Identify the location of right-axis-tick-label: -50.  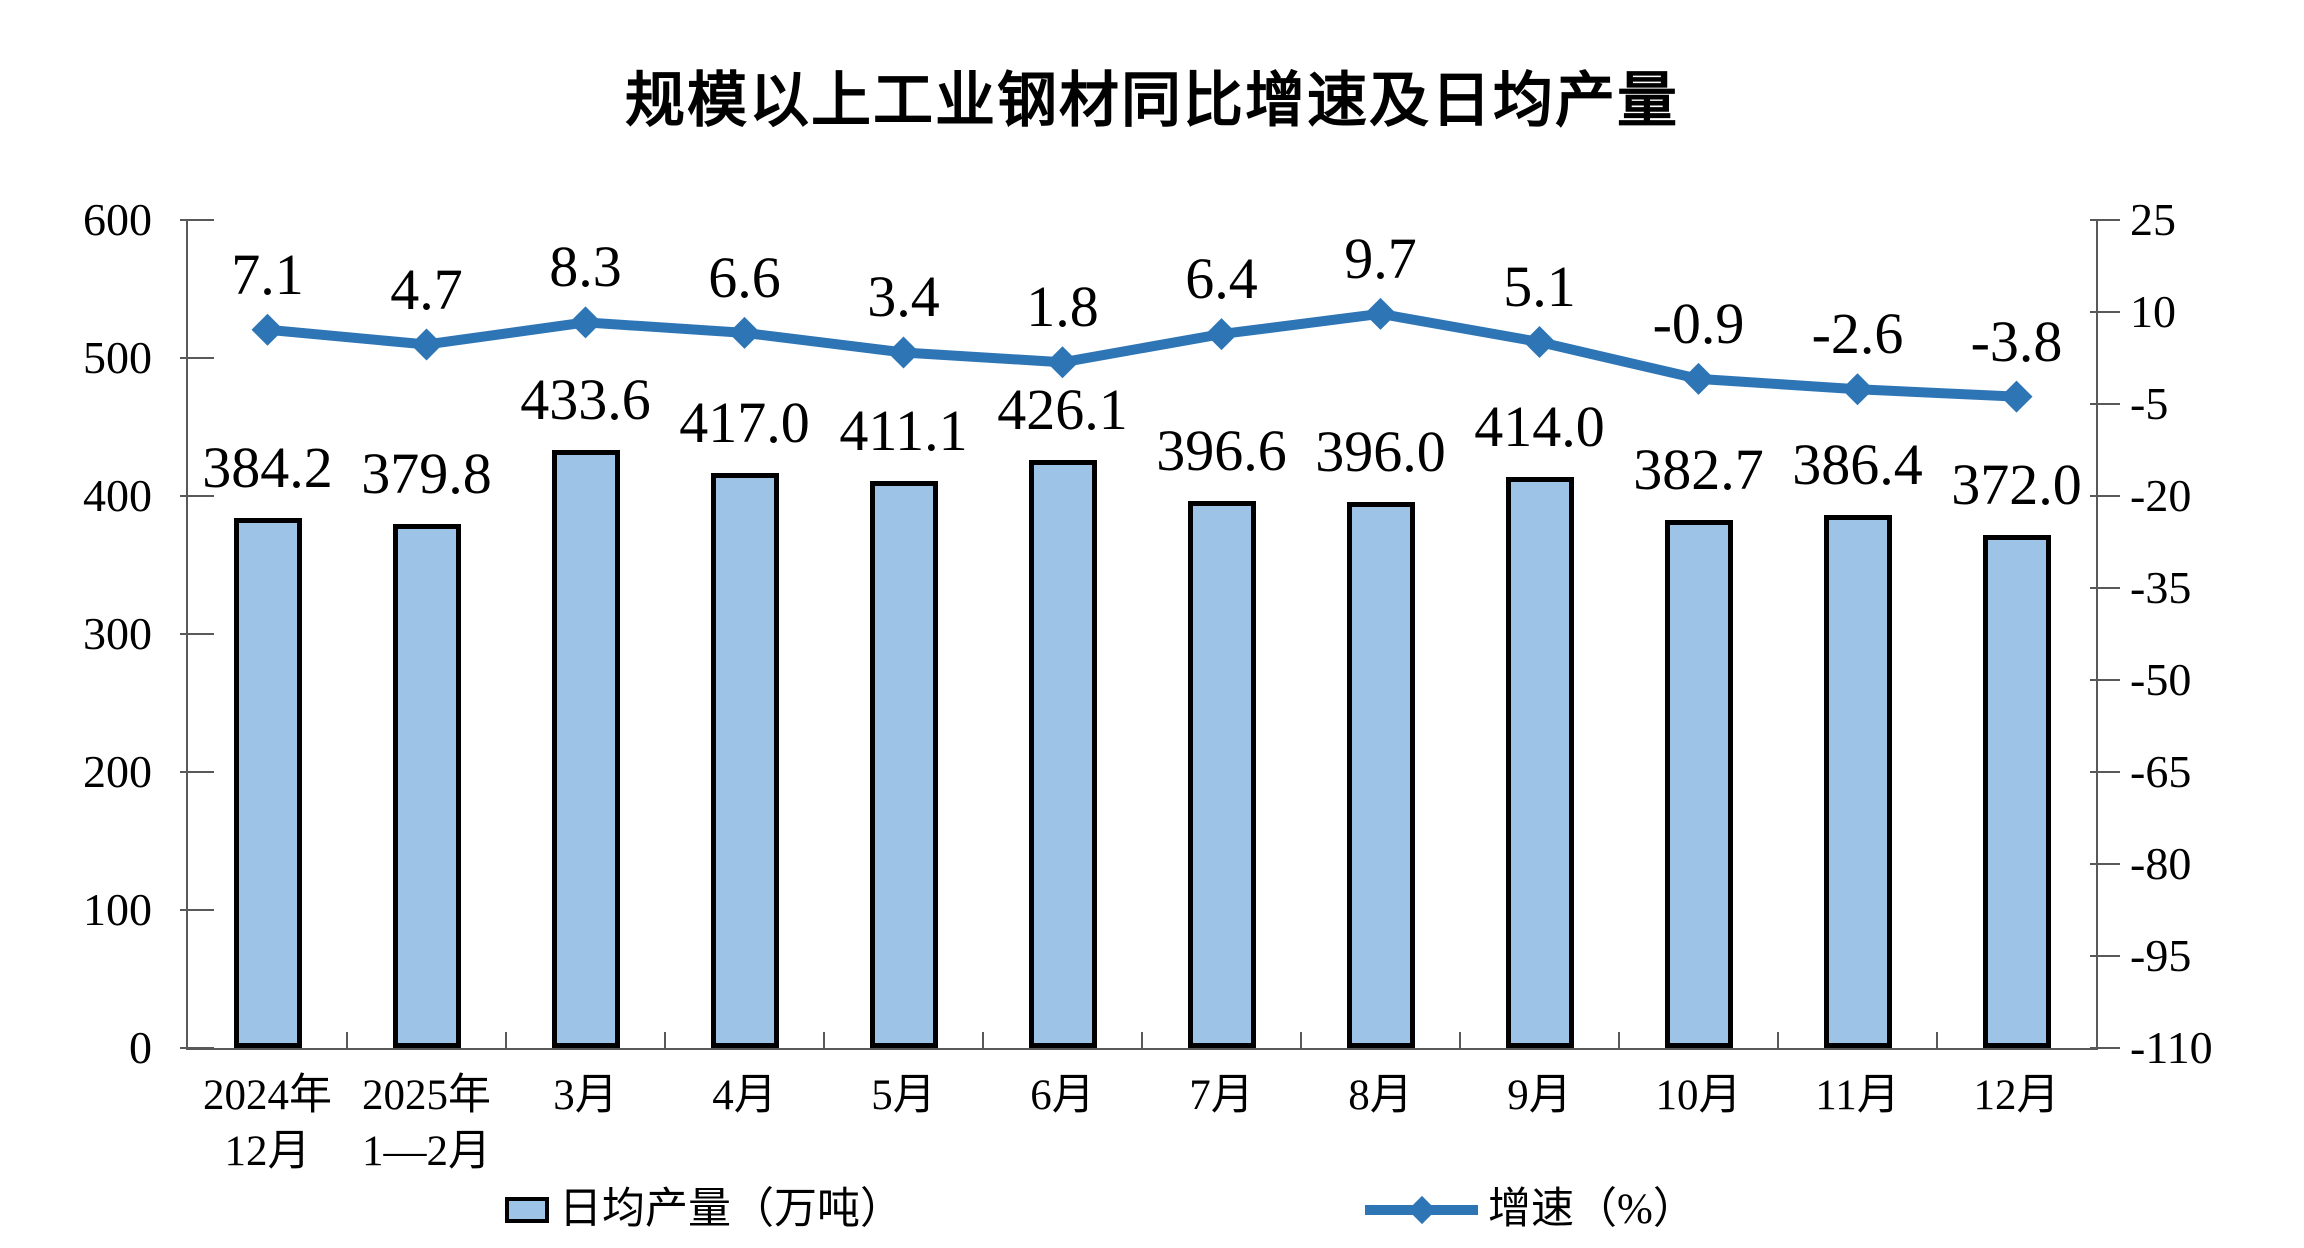
(2161, 679).